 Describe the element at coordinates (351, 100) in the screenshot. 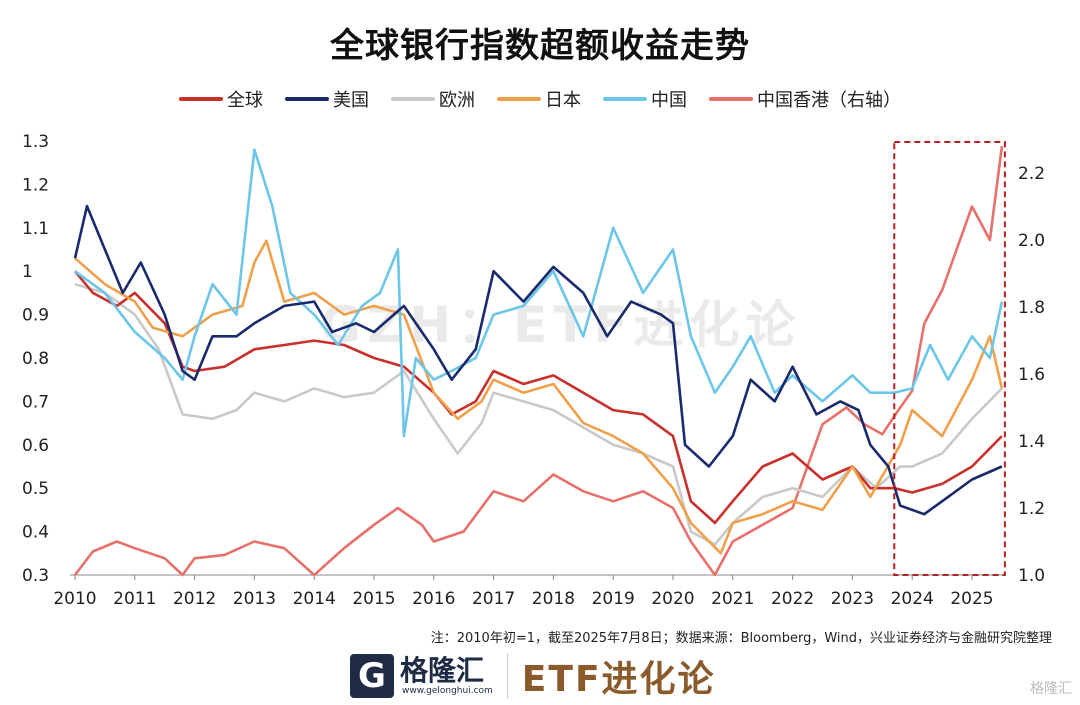

I see `legend-label: 美国` at that location.